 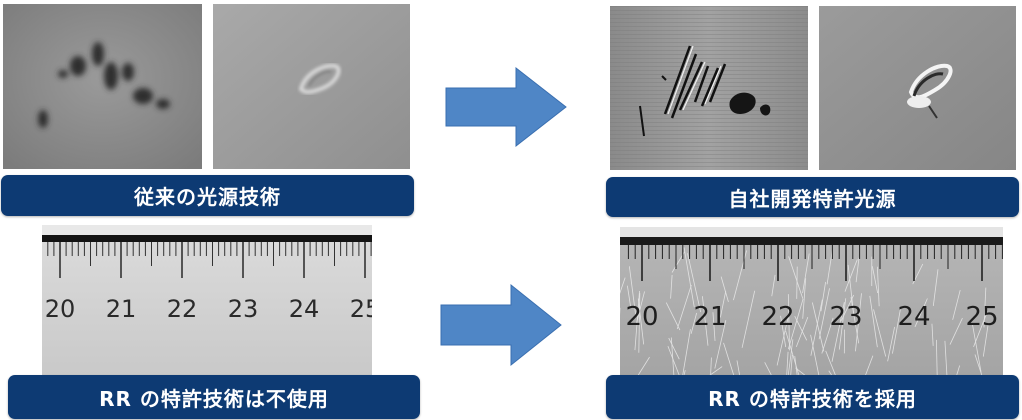 What do you see at coordinates (207, 195) in the screenshot?
I see `conventional-light-label: 従来の光源技術` at bounding box center [207, 195].